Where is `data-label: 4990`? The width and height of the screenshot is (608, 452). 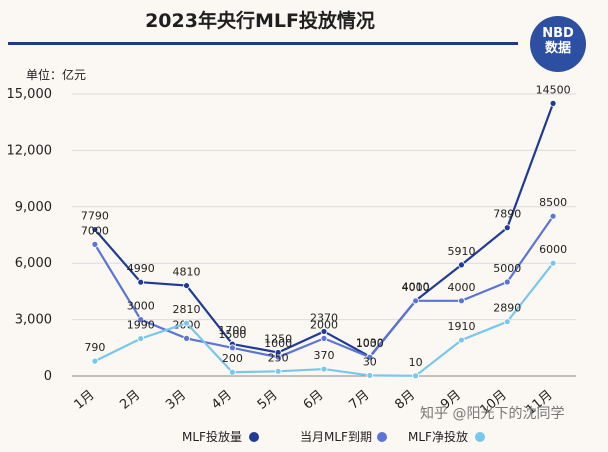
data-label: 4990 is located at coordinates (141, 268).